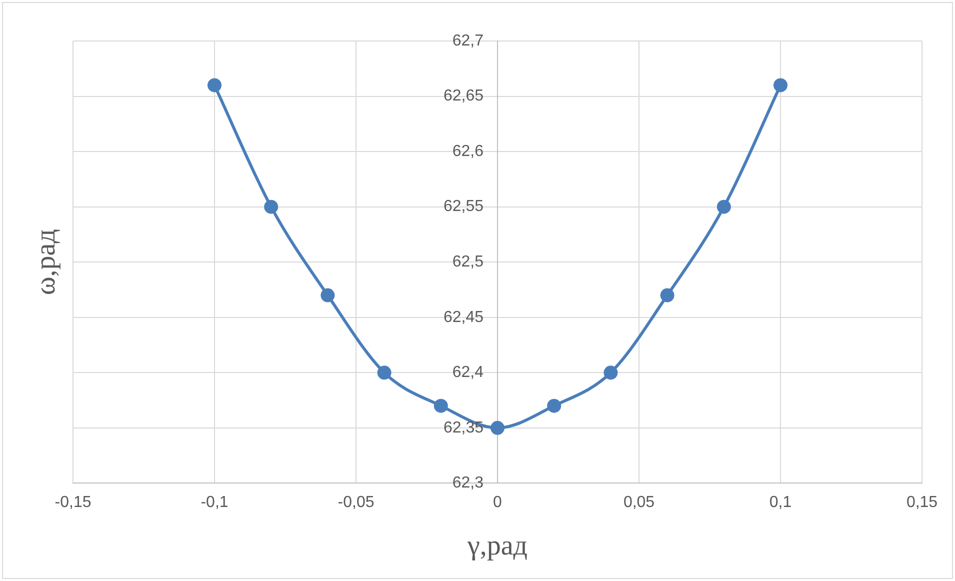 Image resolution: width=955 pixels, height=581 pixels. What do you see at coordinates (468, 483) in the screenshot?
I see `y-tick-label: 62,3` at bounding box center [468, 483].